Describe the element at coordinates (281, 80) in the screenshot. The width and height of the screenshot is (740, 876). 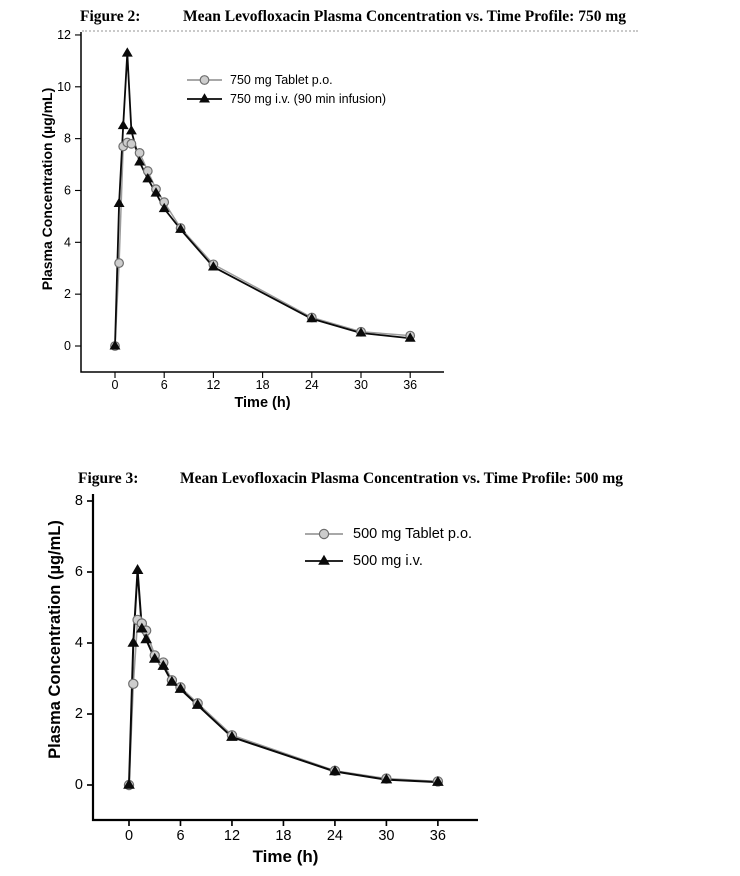
I see `legend-label: 750 mg Tablet p.o.` at that location.